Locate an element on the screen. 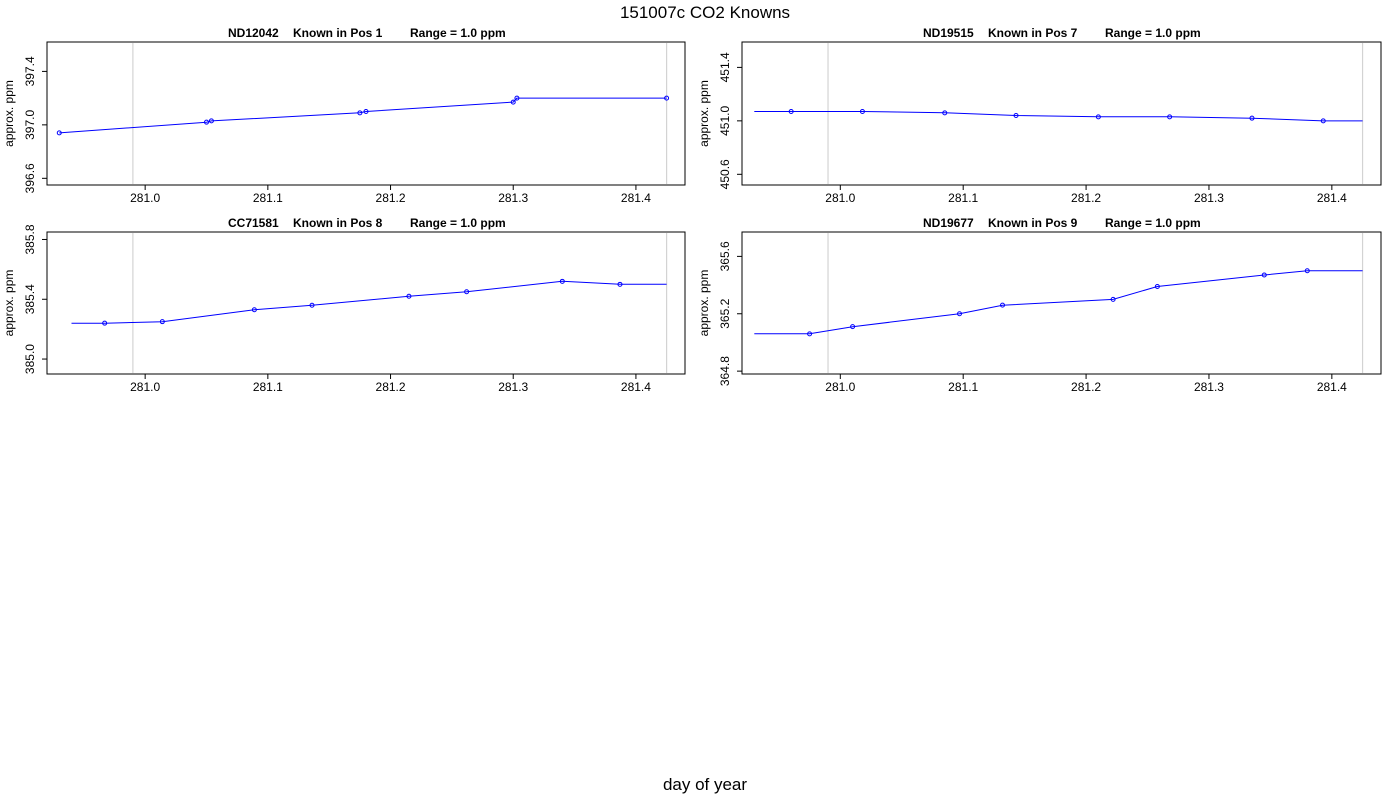 Image resolution: width=1400 pixels, height=800 pixels. panel-title-part: ND19677 is located at coordinates (948, 223).